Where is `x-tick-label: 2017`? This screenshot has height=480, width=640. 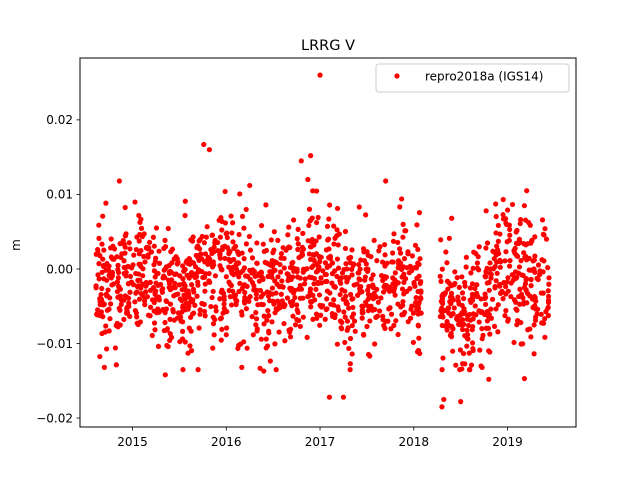
x-tick-label: 2017 is located at coordinates (320, 442).